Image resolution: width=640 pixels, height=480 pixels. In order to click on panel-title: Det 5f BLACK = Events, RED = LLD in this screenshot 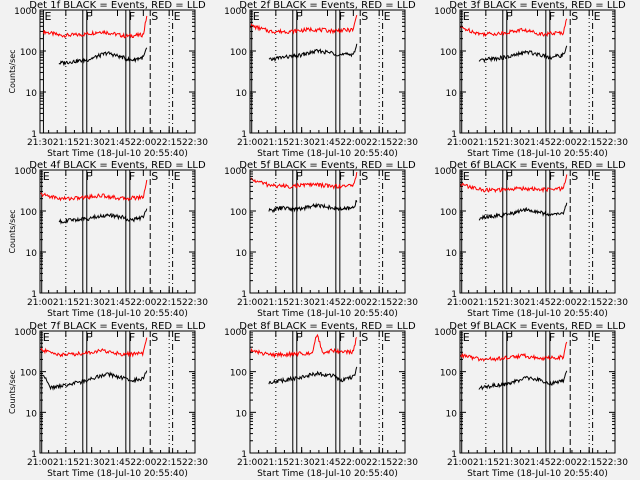, I will do `click(327, 165)`.